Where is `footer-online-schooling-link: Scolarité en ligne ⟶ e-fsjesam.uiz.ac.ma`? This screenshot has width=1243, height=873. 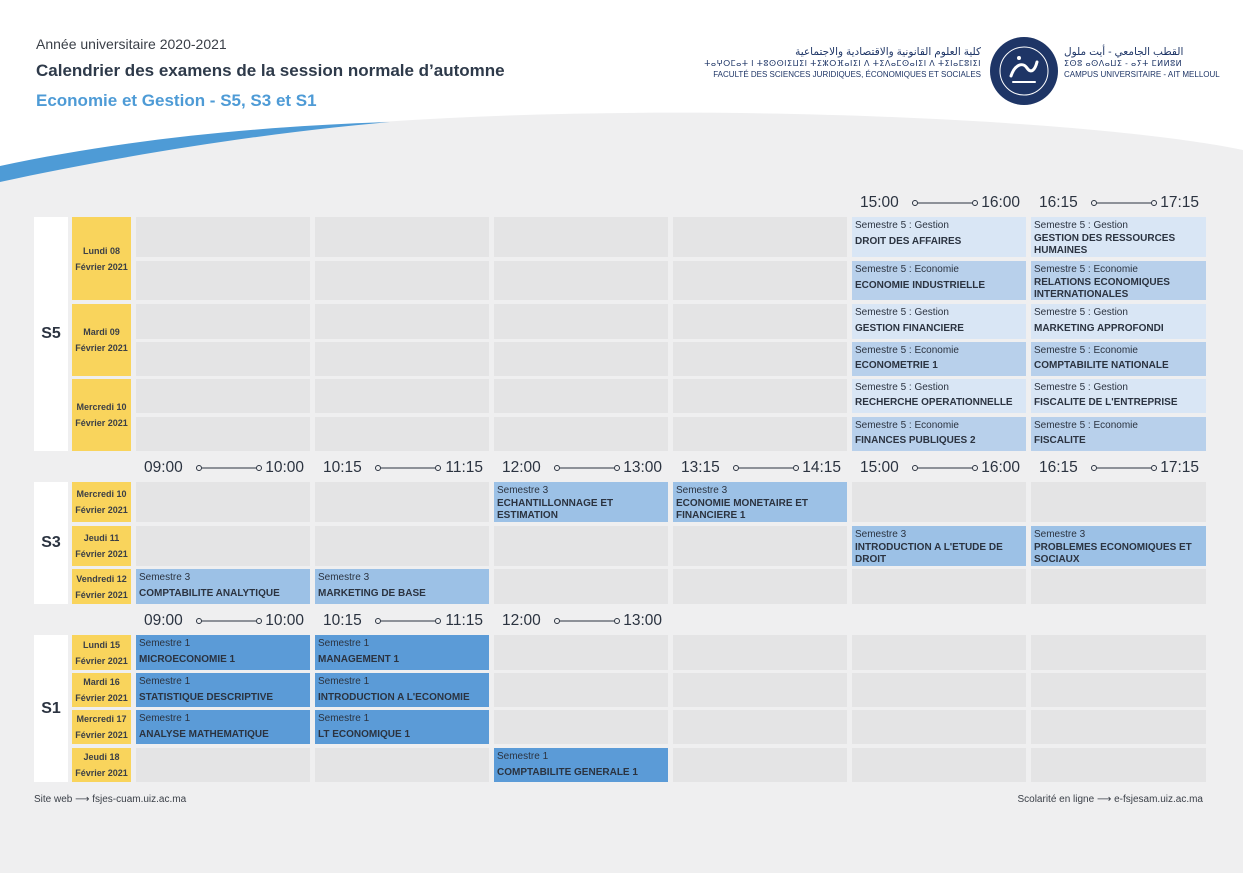
footer-online-schooling-link: Scolarité en ligne ⟶ e-fsjesam.uiz.ac.ma is located at coordinates (1110, 799).